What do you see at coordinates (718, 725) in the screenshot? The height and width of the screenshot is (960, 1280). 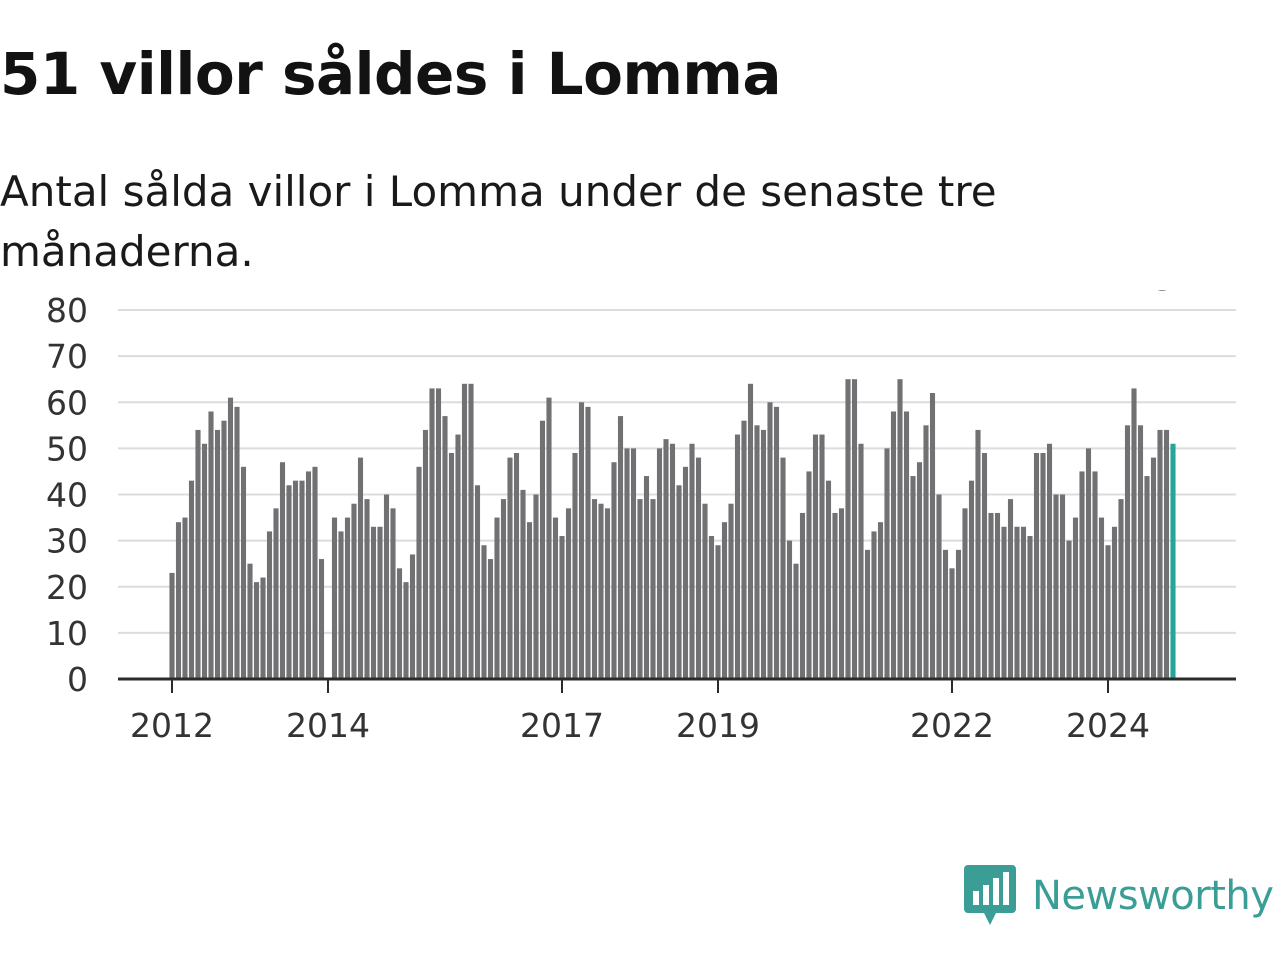 I see `x-tick-label: 2019` at bounding box center [718, 725].